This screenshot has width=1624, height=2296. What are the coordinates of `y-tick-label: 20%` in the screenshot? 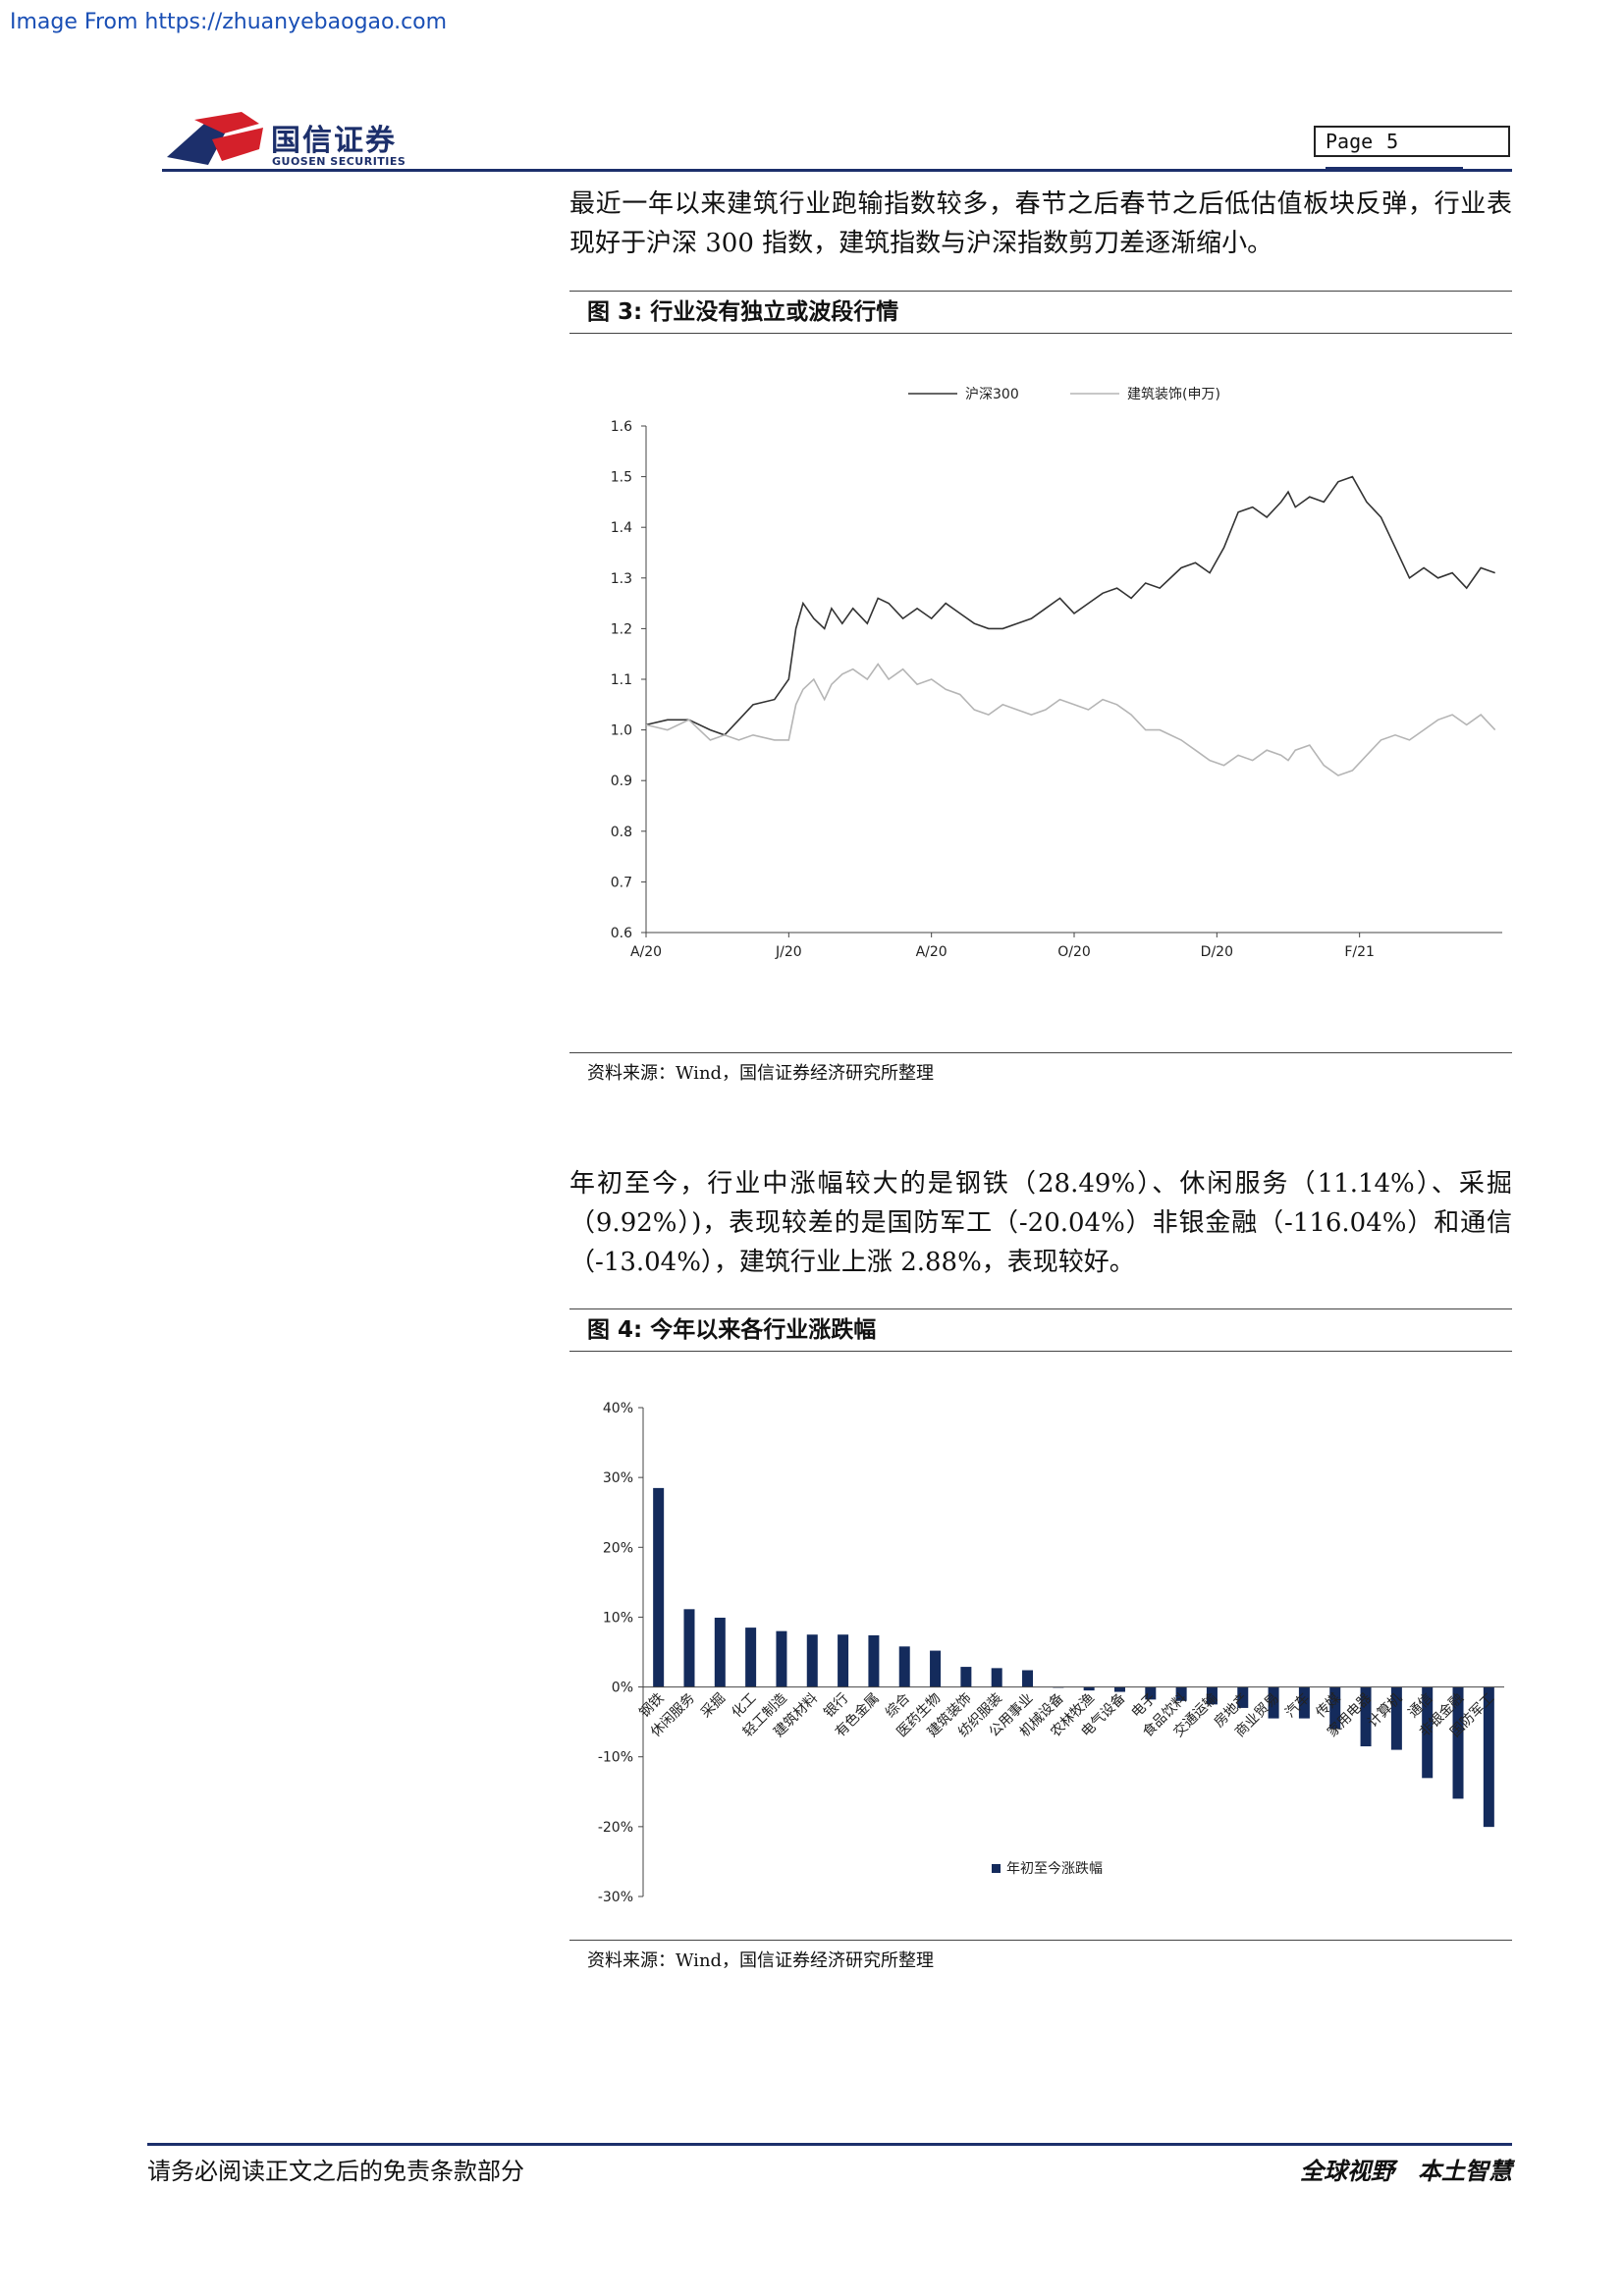 It's located at (618, 1548).